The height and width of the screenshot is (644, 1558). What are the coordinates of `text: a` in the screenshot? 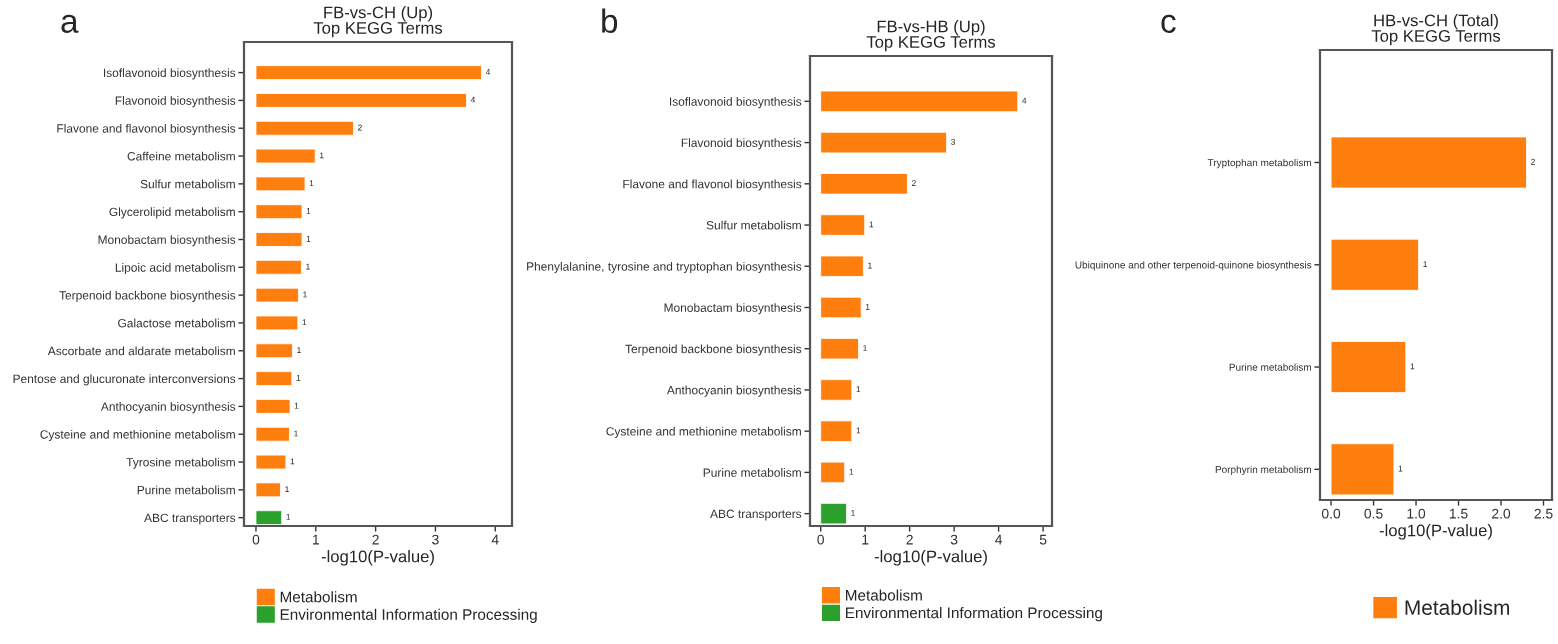 It's located at (70, 23).